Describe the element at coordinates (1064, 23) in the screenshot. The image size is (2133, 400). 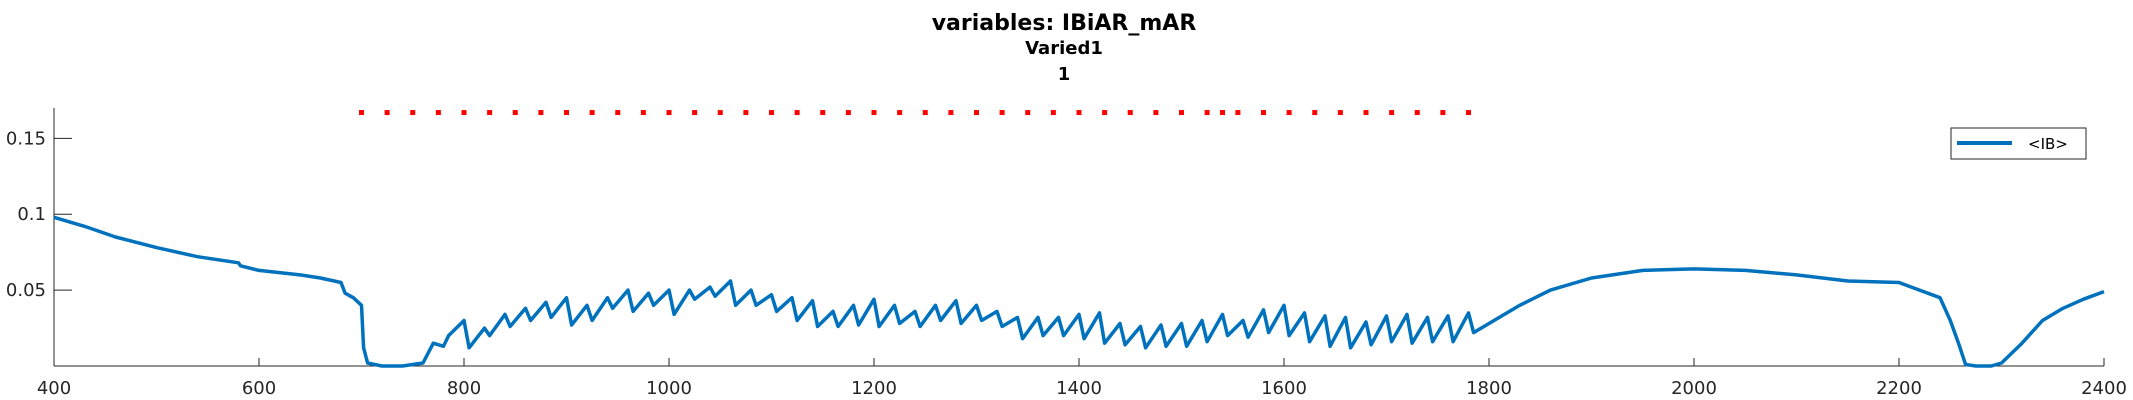
I see `chart-title: variables: IBiAR_mAR` at that location.